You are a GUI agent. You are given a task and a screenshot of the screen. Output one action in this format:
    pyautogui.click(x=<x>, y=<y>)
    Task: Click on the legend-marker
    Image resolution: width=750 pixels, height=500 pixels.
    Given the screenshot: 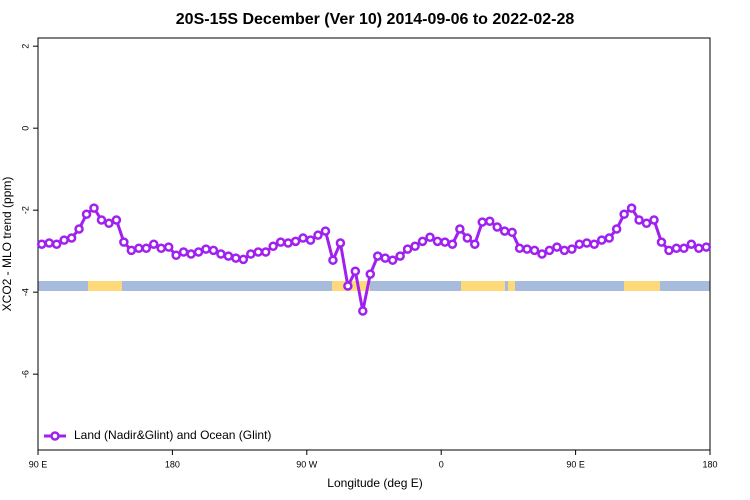 What is the action you would take?
    pyautogui.click(x=55, y=436)
    